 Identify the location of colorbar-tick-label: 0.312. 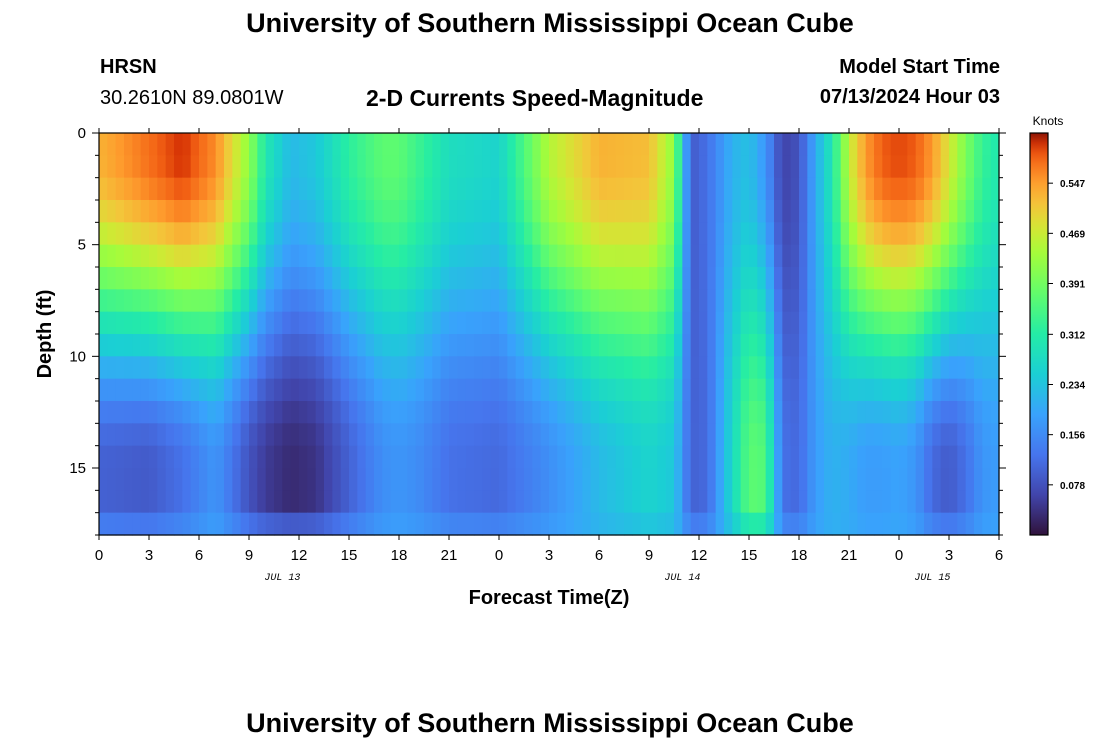
(1072, 335).